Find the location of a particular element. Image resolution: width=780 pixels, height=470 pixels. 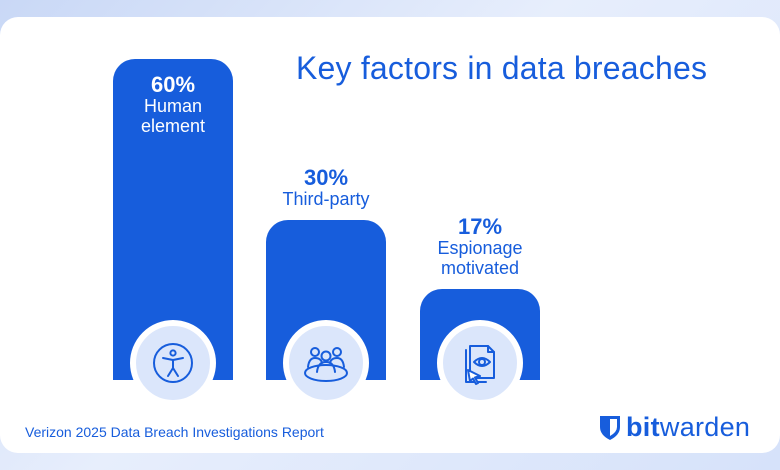

group-people-icon is located at coordinates (326, 363).